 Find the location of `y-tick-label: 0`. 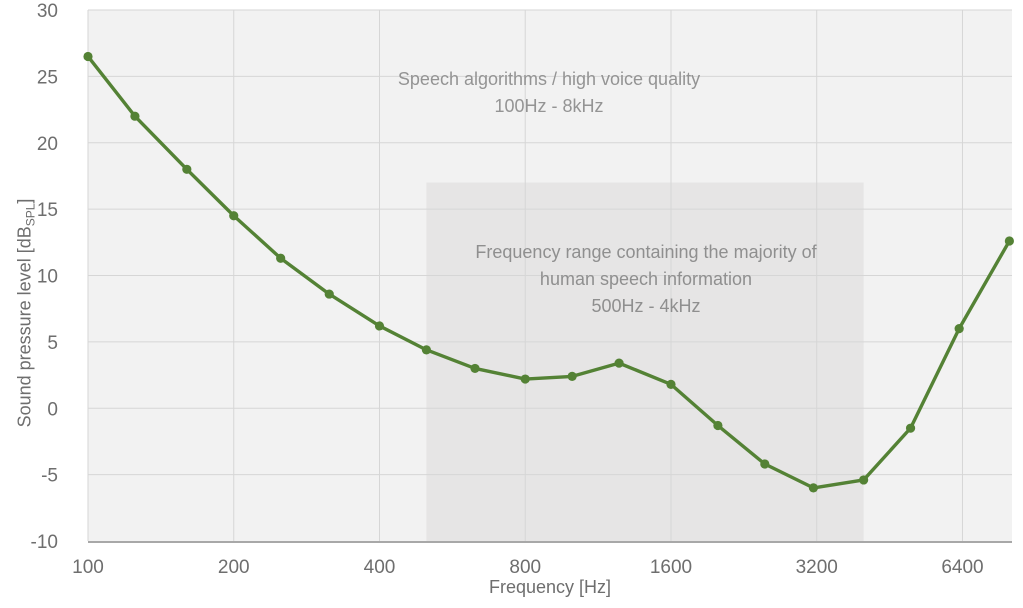

y-tick-label: 0 is located at coordinates (52, 409).